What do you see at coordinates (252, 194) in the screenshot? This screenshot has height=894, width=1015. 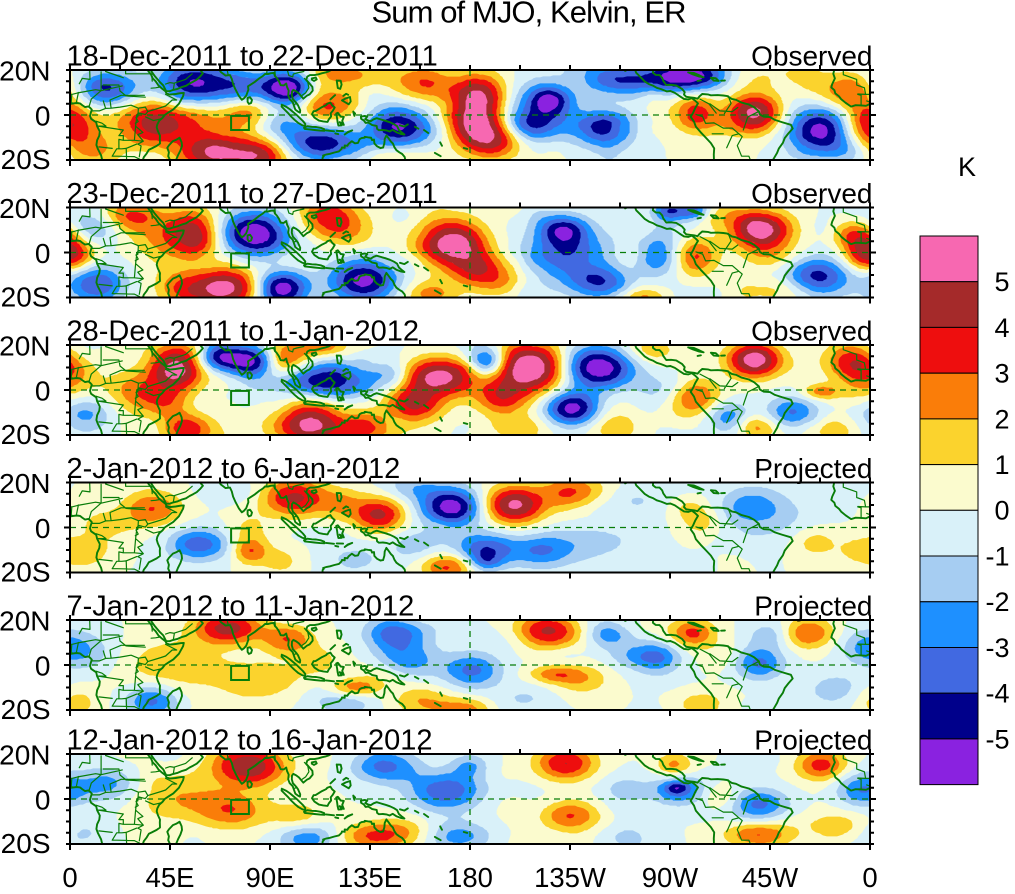 I see `svg-text: 23-Dec-2011 to 27-Dec-2011` at bounding box center [252, 194].